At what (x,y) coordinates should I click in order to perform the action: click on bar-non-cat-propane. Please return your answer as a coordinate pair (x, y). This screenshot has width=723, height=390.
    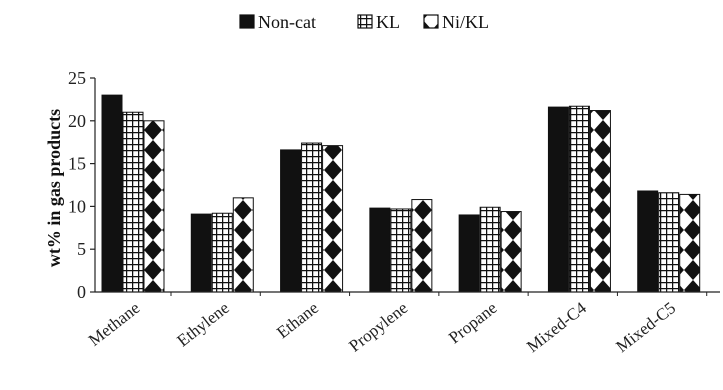
    Looking at the image, I should click on (469, 253).